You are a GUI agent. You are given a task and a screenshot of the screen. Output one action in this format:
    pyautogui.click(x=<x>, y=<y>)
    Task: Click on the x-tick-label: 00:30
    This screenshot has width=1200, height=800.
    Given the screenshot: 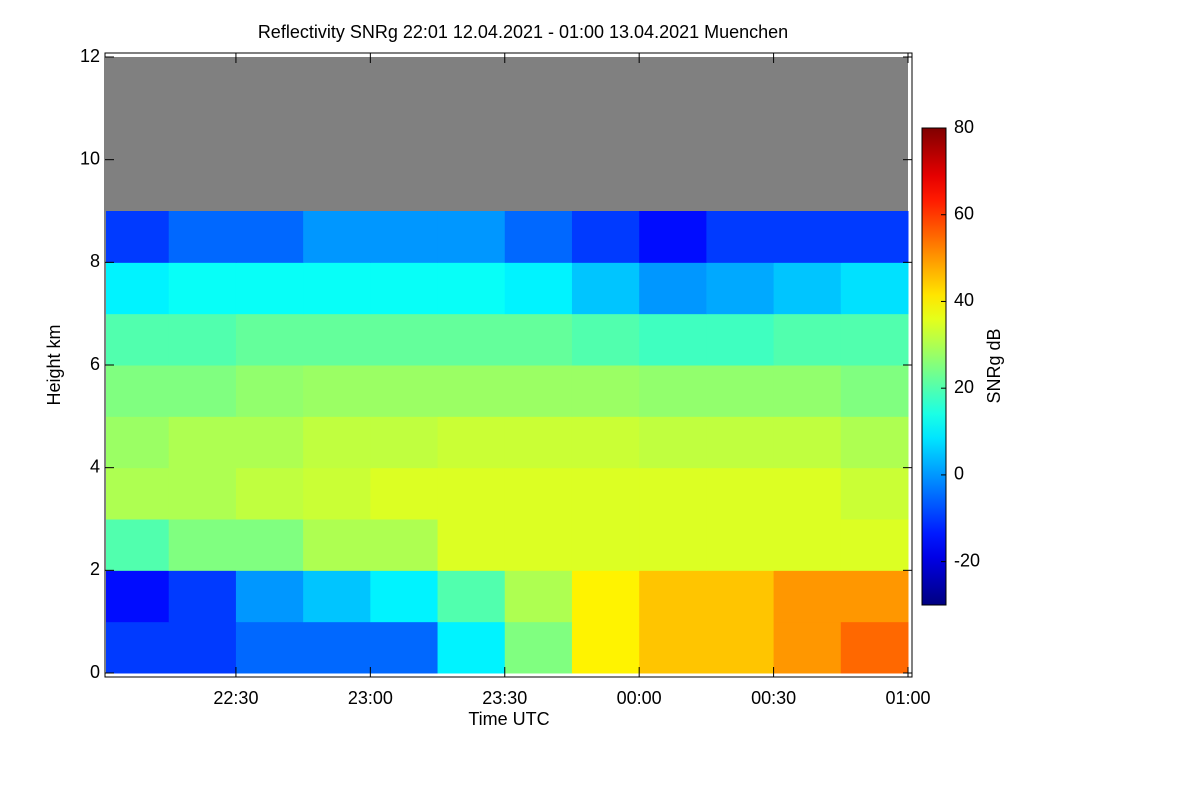 What is the action you would take?
    pyautogui.click(x=773, y=698)
    